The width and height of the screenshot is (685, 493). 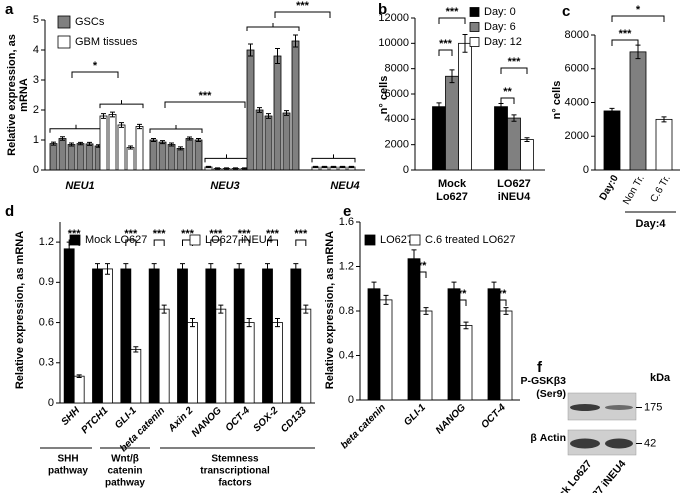 I want to click on legend-label: LO627 iNEU4, so click(x=239, y=240).